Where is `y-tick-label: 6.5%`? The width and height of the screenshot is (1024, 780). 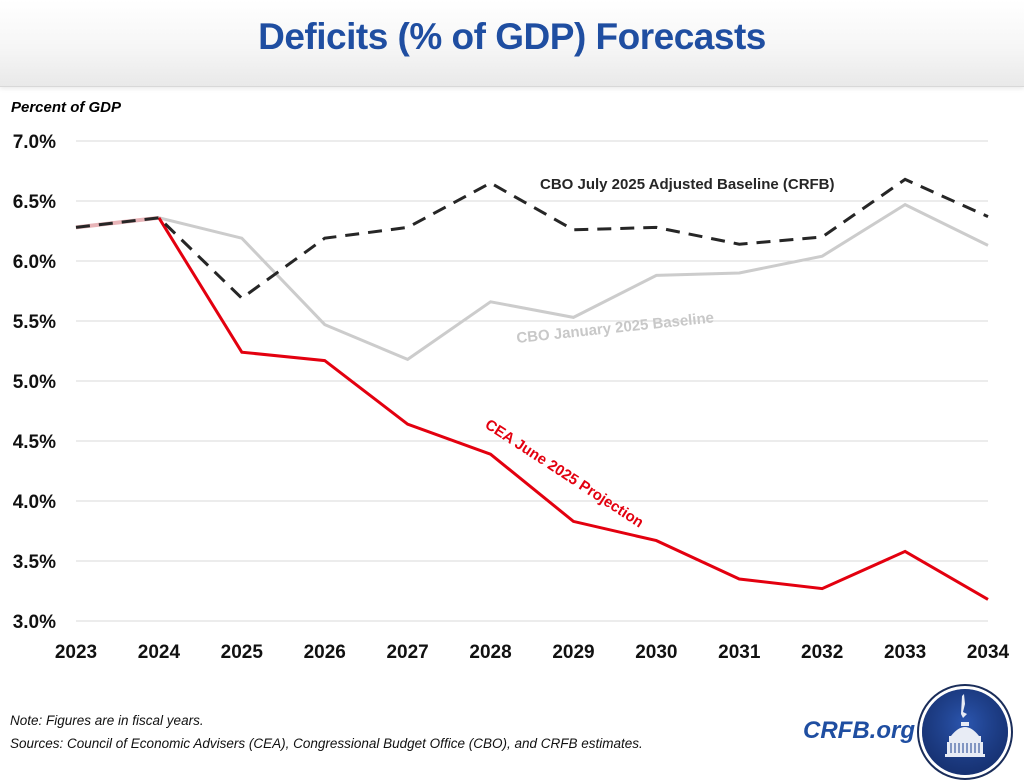 y-tick-label: 6.5% is located at coordinates (34, 202).